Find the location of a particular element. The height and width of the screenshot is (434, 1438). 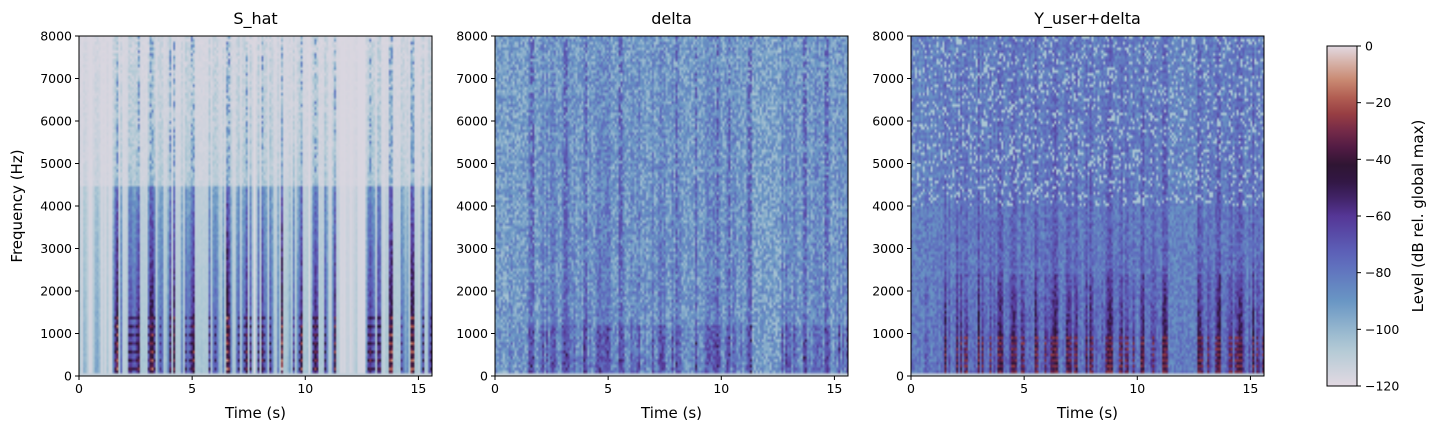

y-axis-label: Frequency (Hz) is located at coordinates (17, 205).